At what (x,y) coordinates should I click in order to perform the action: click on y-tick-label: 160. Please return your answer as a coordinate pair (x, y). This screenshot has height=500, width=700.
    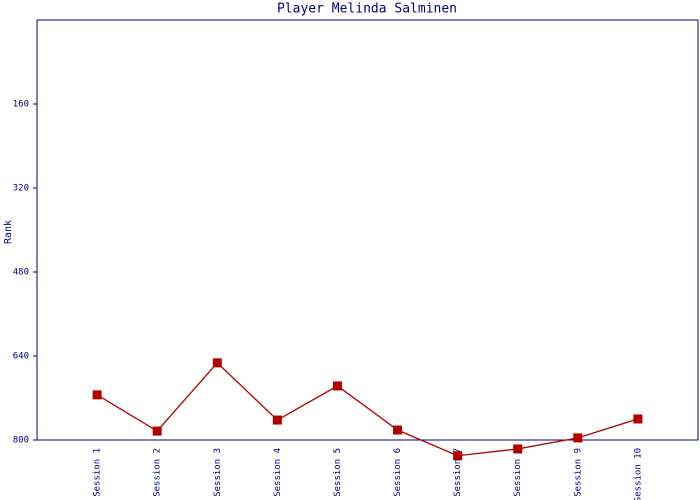
    Looking at the image, I should click on (21, 105).